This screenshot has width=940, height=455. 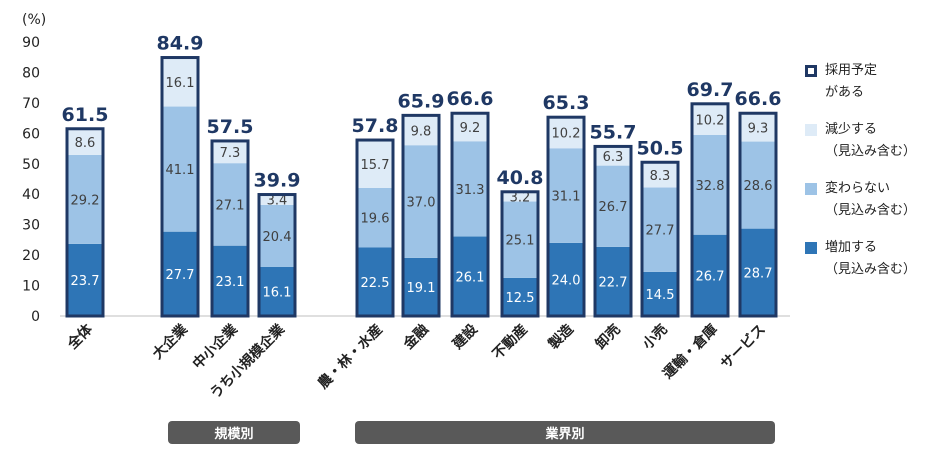 What do you see at coordinates (85, 115) in the screenshot?
I see `total-label: 61.5` at bounding box center [85, 115].